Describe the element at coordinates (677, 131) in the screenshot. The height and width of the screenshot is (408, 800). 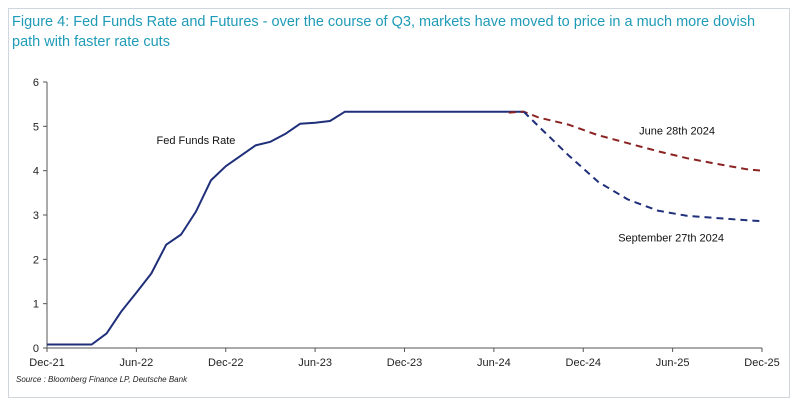
I see `annotation-label: June 28th 2024` at that location.